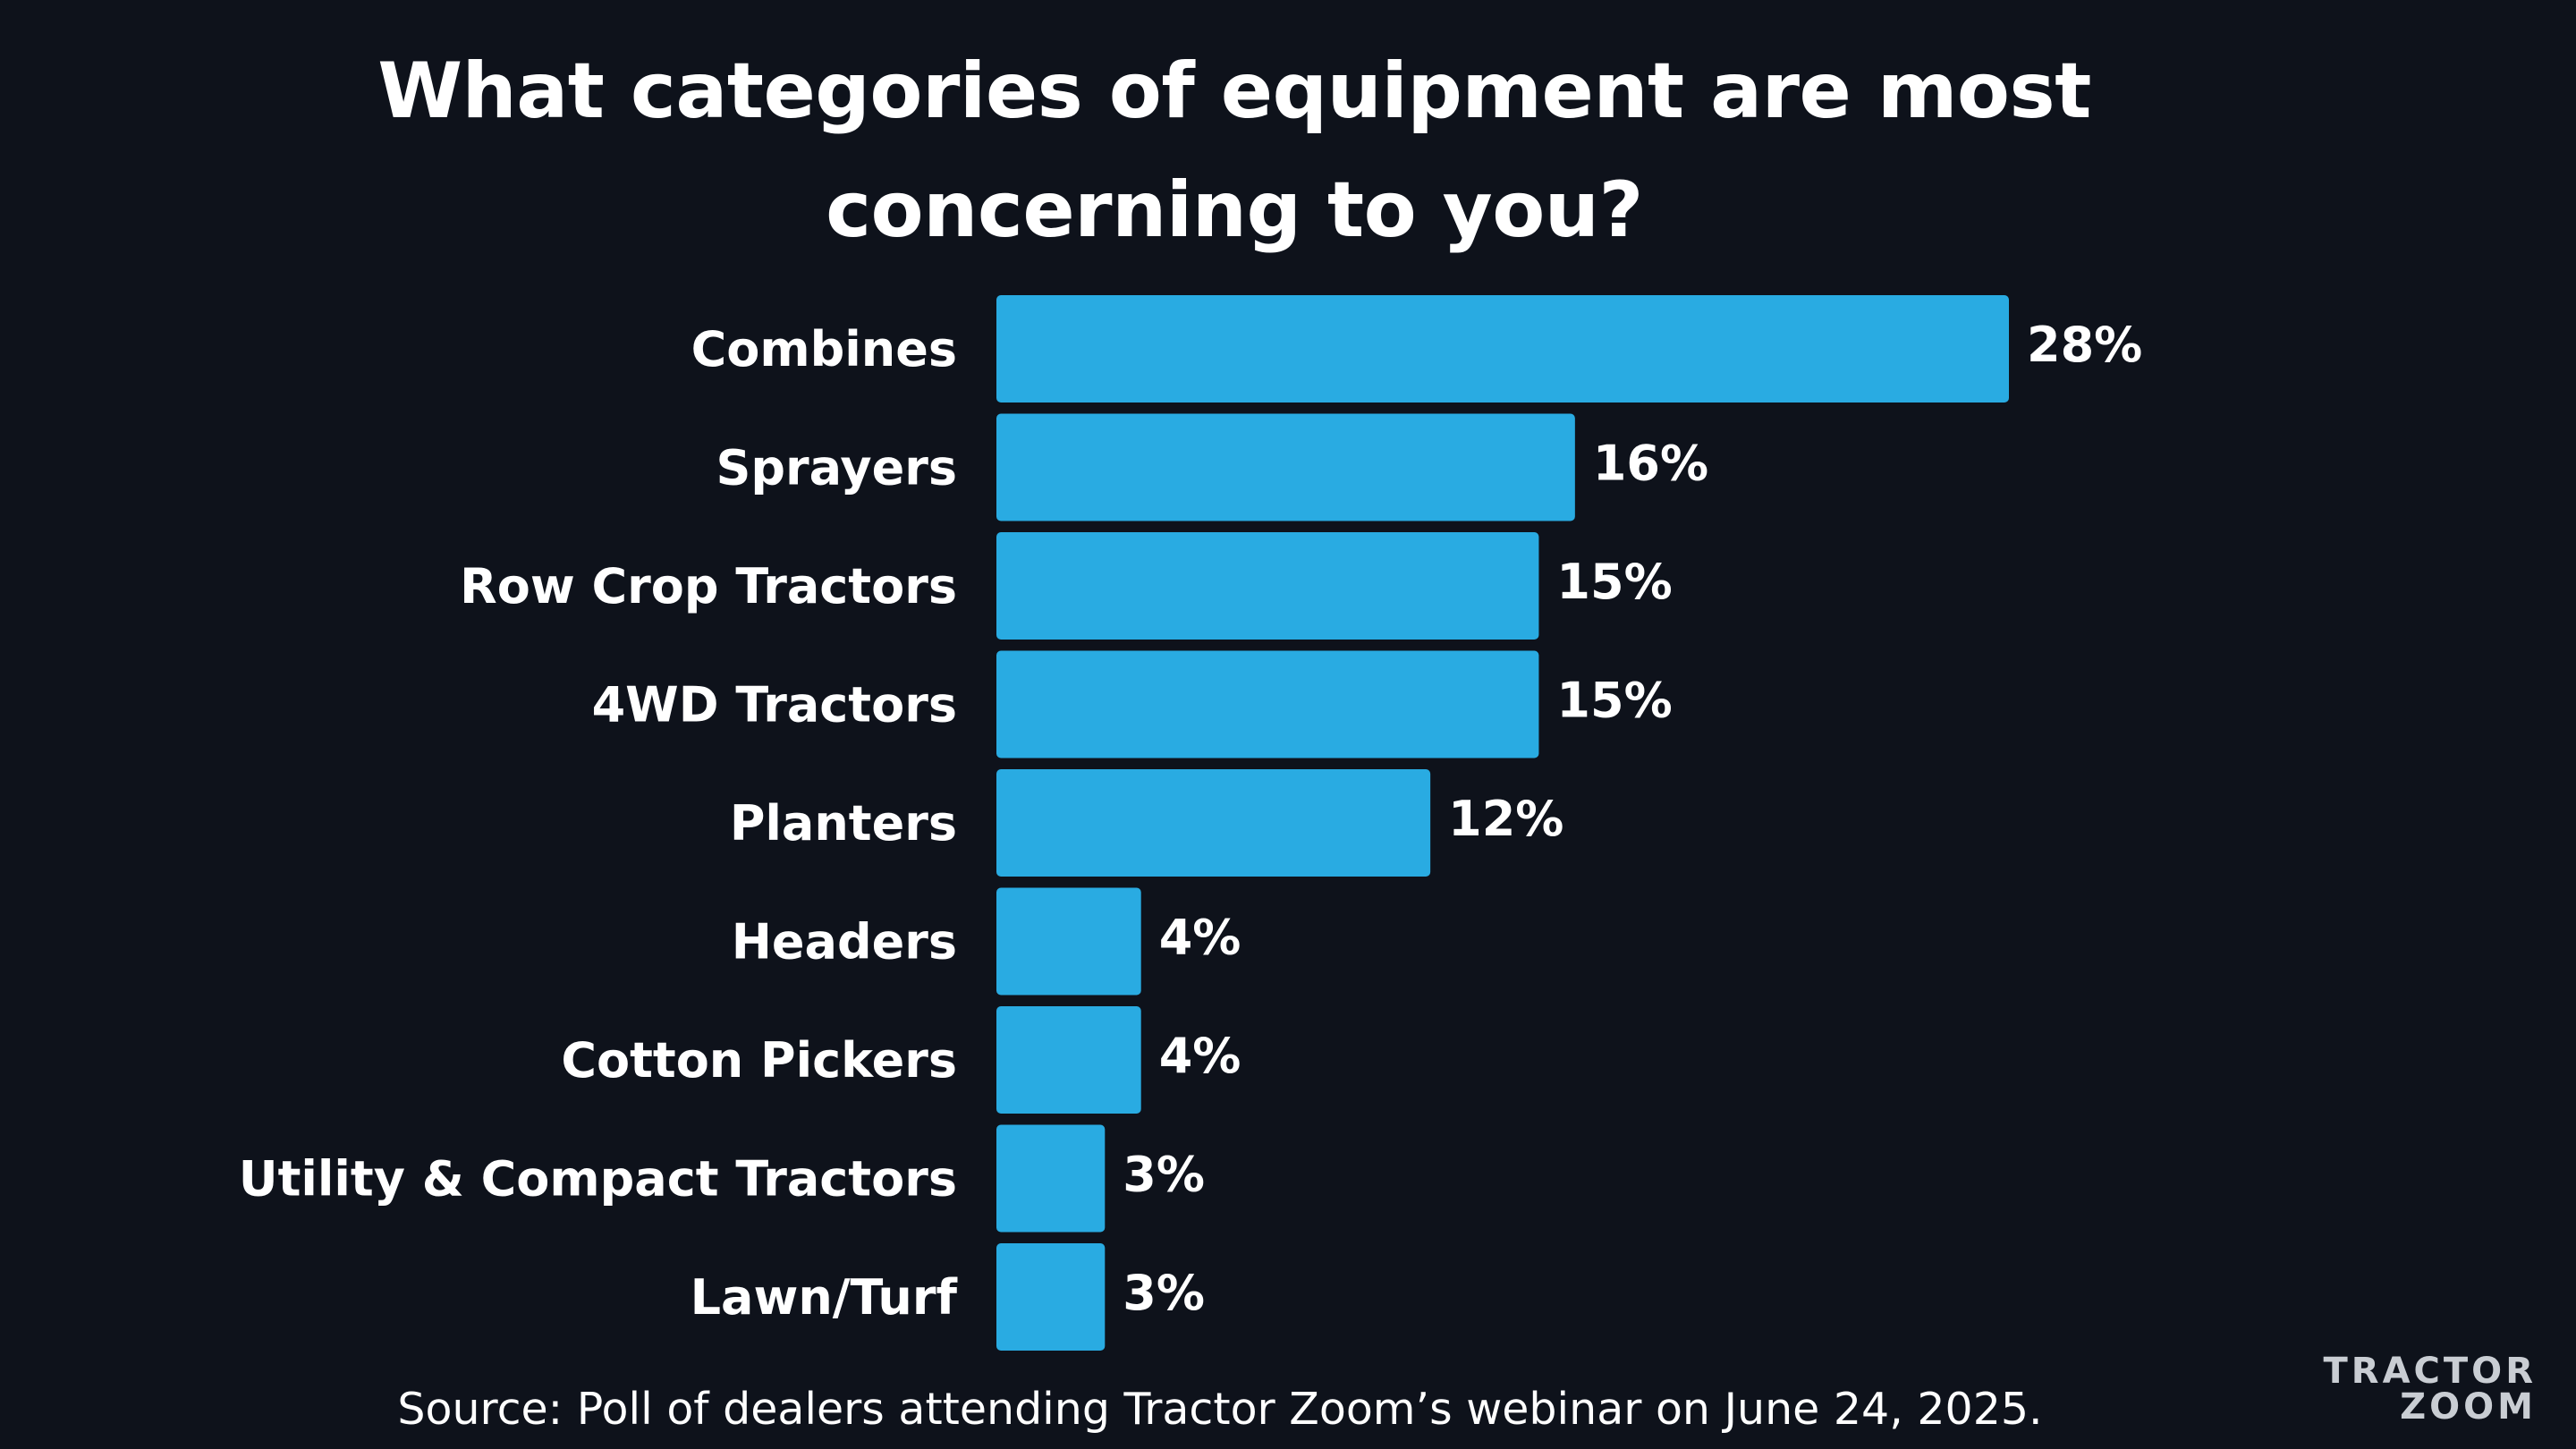  Describe the element at coordinates (1285, 467) in the screenshot. I see `bar-sprayers` at that location.